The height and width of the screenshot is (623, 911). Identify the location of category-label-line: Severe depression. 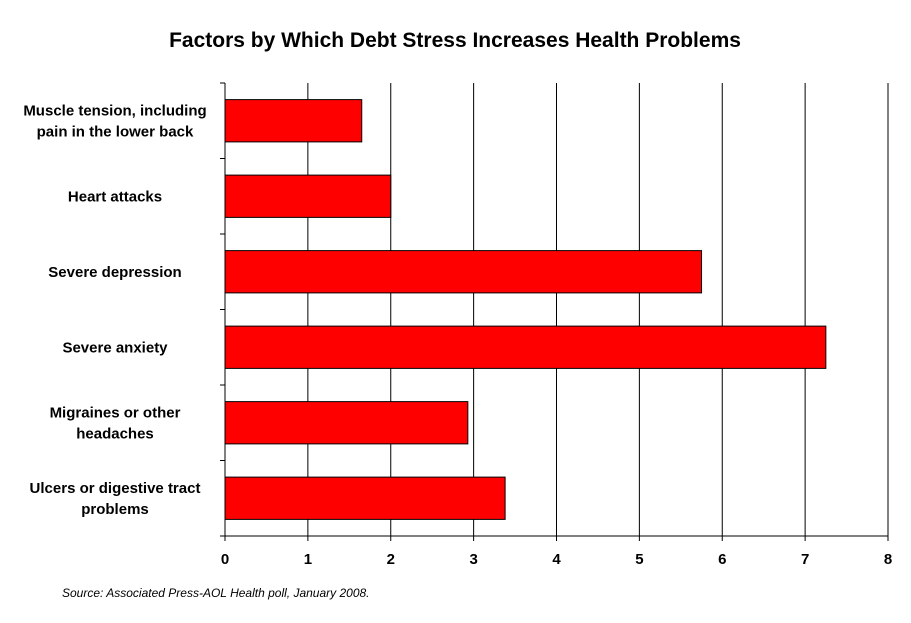
(114, 272).